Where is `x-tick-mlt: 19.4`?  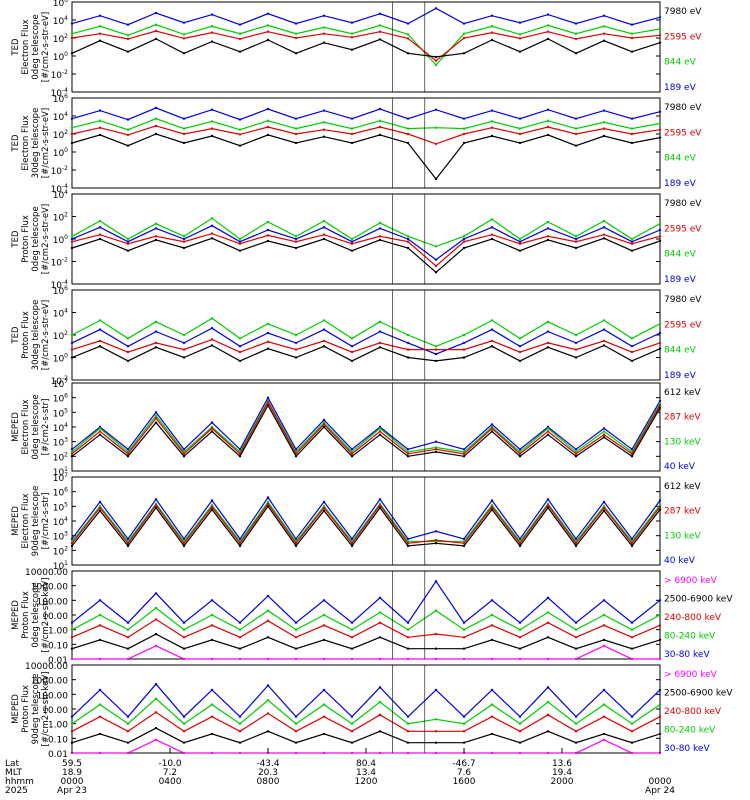 x-tick-mlt: 19.4 is located at coordinates (562, 773).